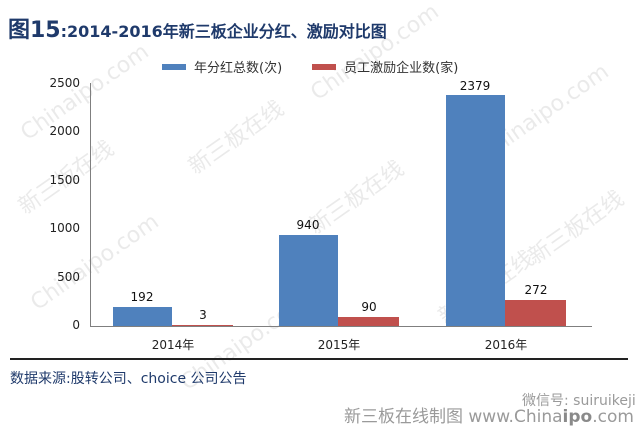 This screenshot has height=433, width=640. Describe the element at coordinates (403, 417) in the screenshot. I see `credit-text: 新三板在线制图` at that location.